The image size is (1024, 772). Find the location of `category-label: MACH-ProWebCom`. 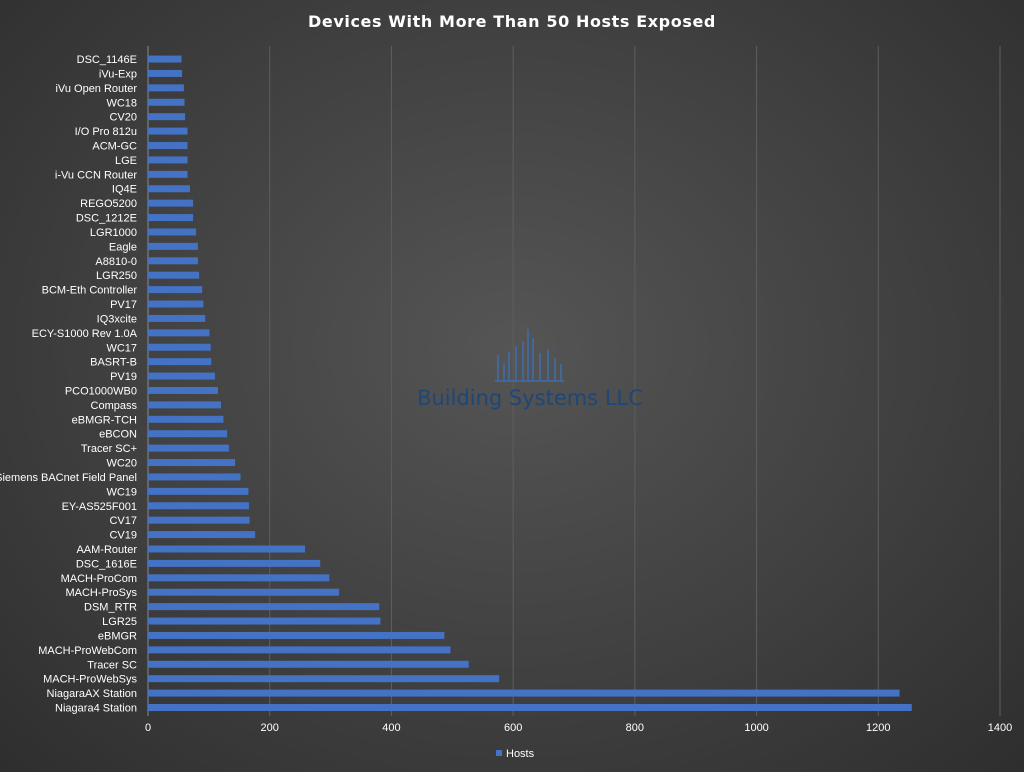

category-label: MACH-ProWebCom is located at coordinates (87, 651).